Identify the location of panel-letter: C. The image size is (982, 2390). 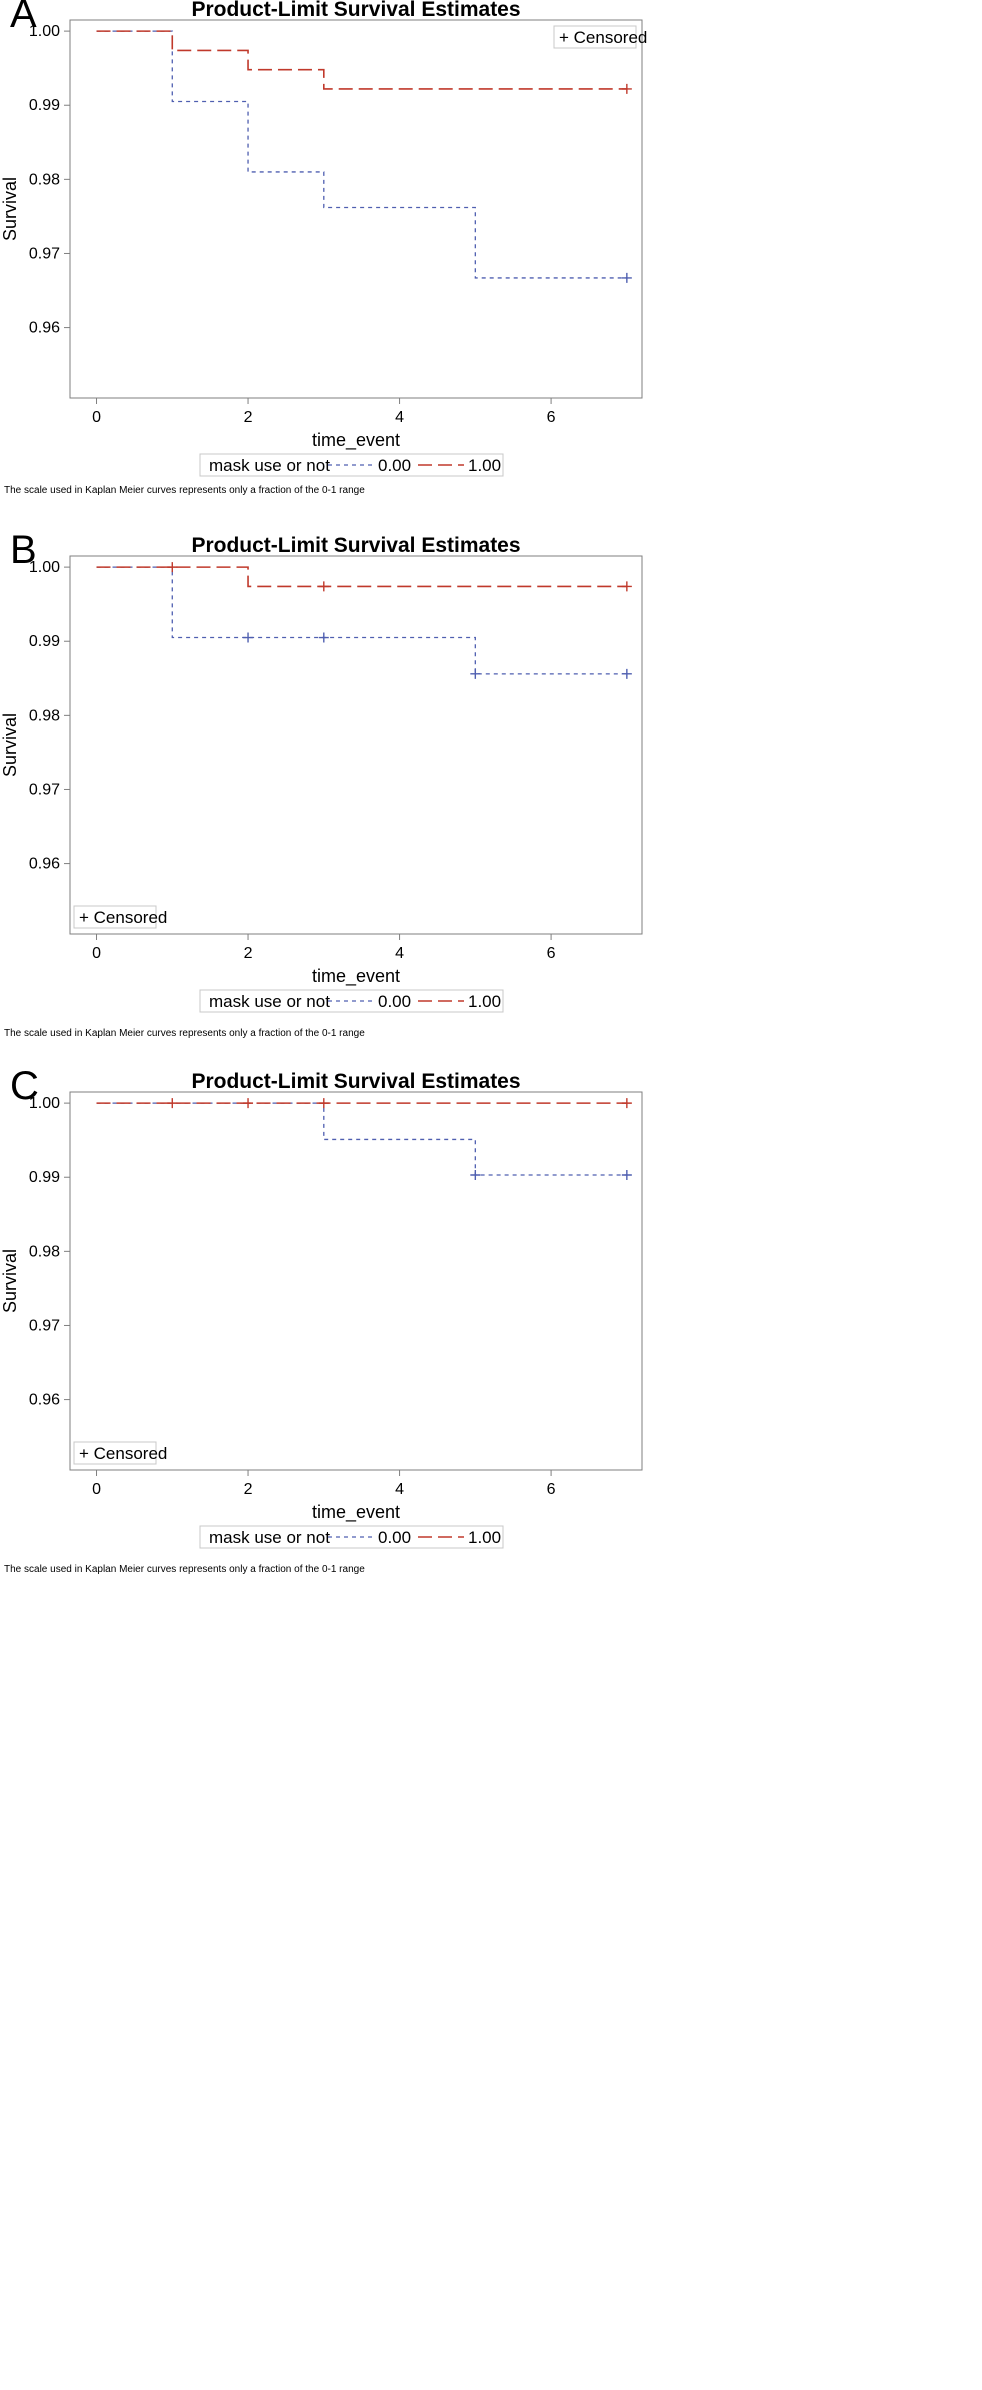
(24, 1086).